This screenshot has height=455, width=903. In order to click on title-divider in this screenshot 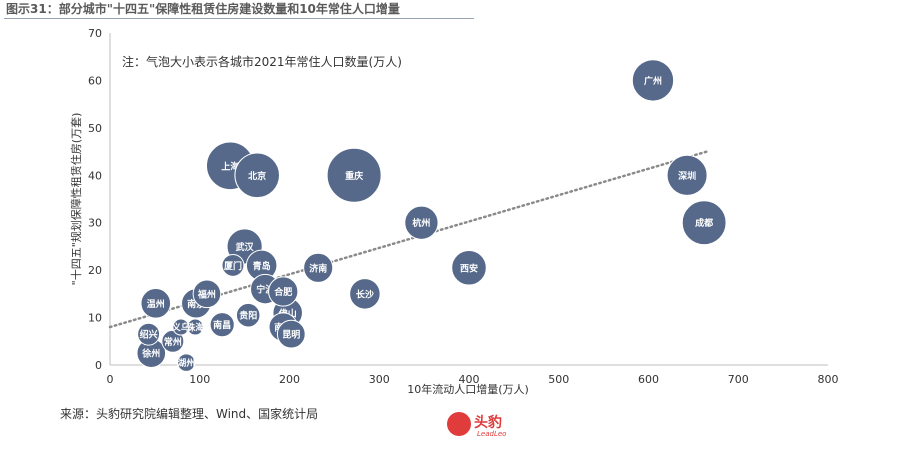, I will do `click(239, 18)`.